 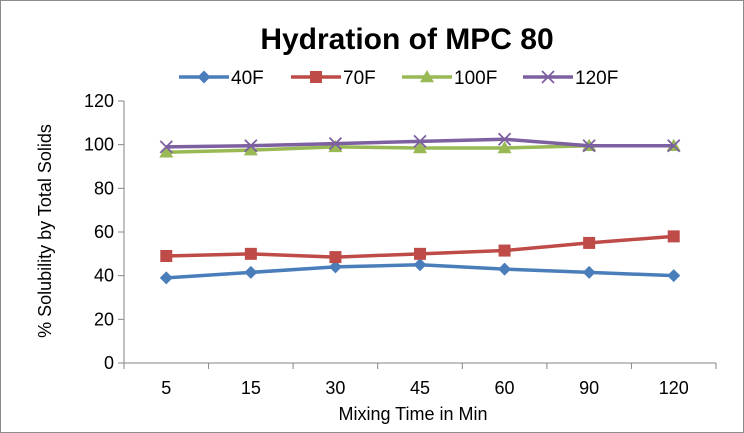 I want to click on y-tick-label: 20, so click(x=104, y=319).